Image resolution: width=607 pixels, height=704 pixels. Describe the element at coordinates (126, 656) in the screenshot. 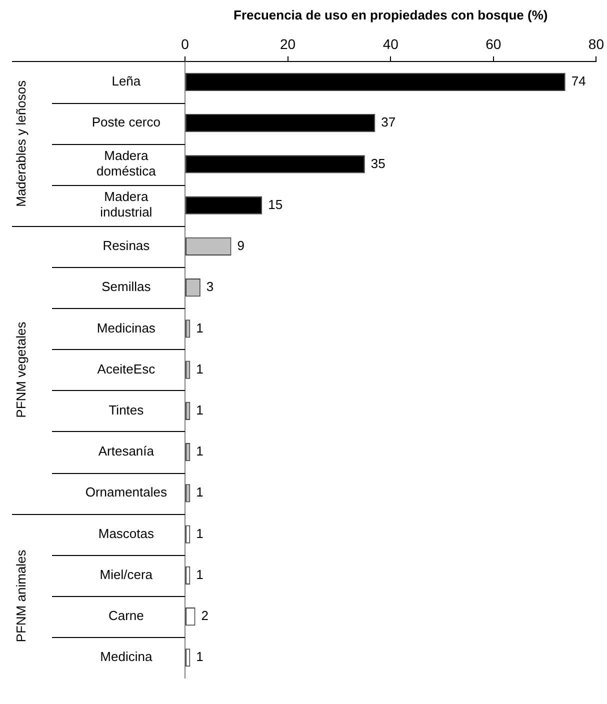

I see `y-tick-label: Medicina` at that location.